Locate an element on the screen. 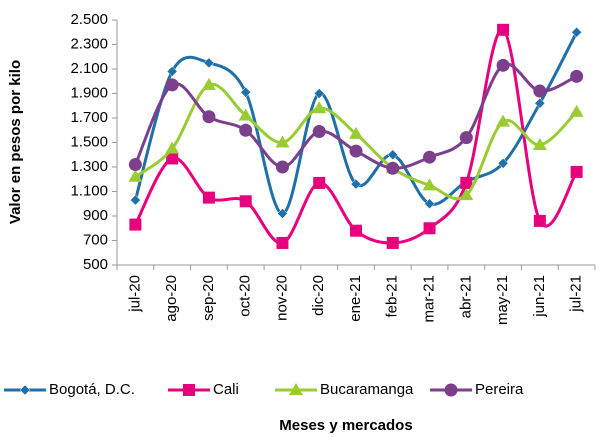 The image size is (613, 438). legend-label: Bogotá, D.C. is located at coordinates (92, 389).